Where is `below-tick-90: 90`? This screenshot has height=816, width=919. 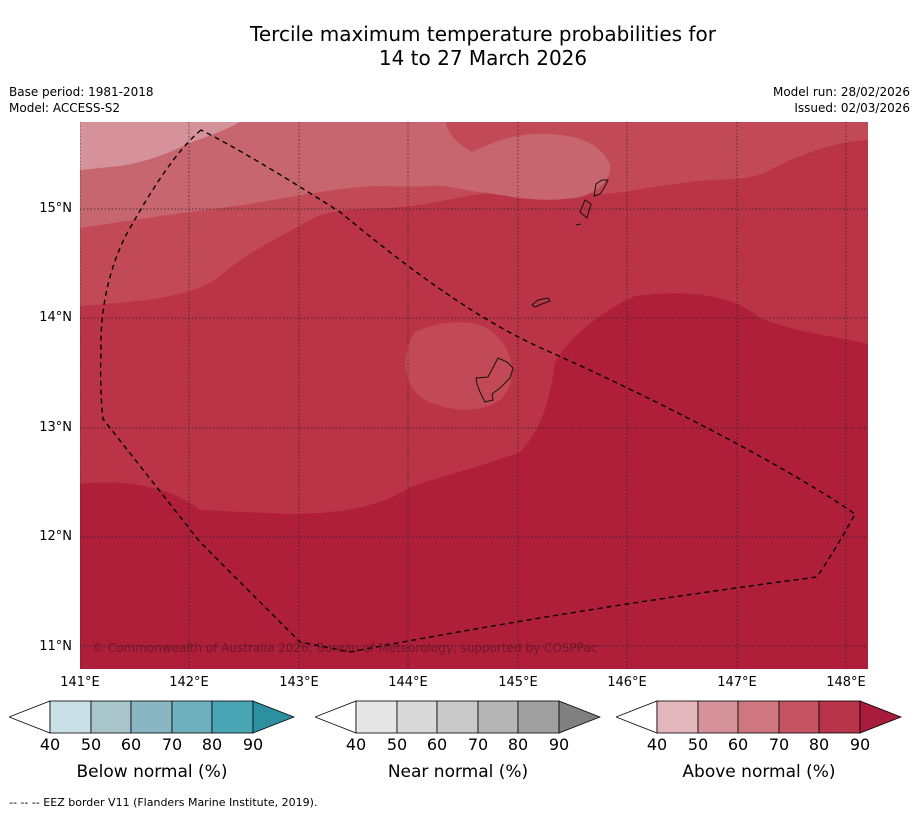 below-tick-90: 90 is located at coordinates (253, 744).